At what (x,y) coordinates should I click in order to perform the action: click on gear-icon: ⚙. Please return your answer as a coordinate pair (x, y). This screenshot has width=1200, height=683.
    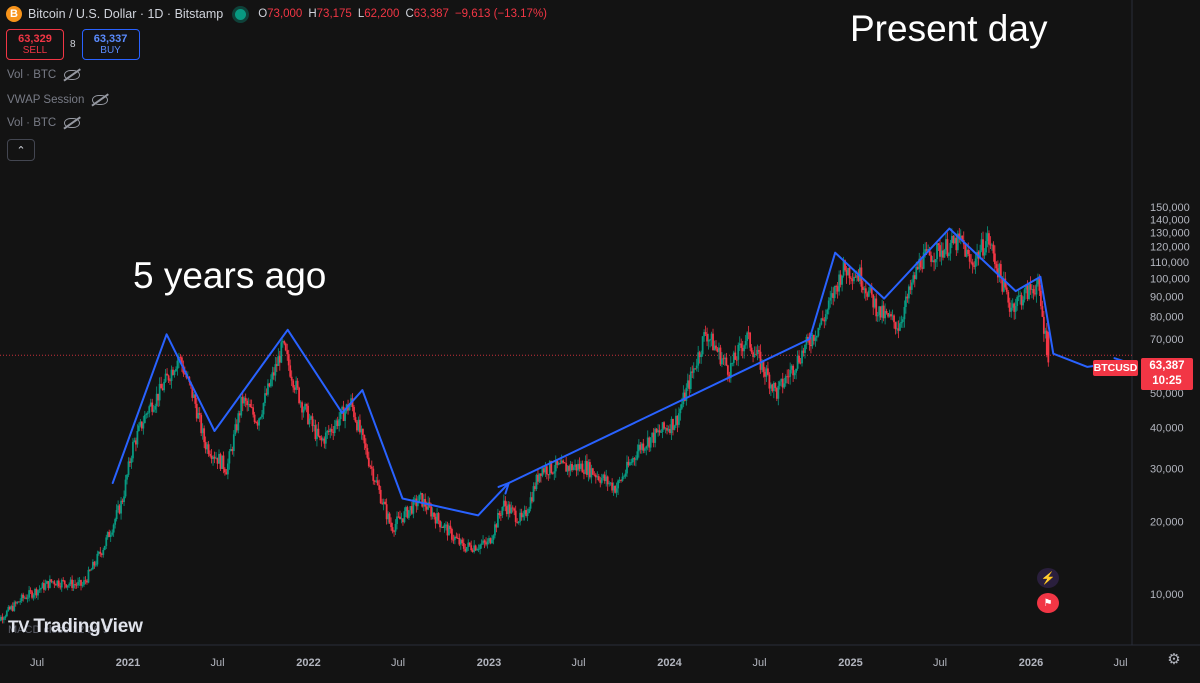
    Looking at the image, I should click on (1174, 660).